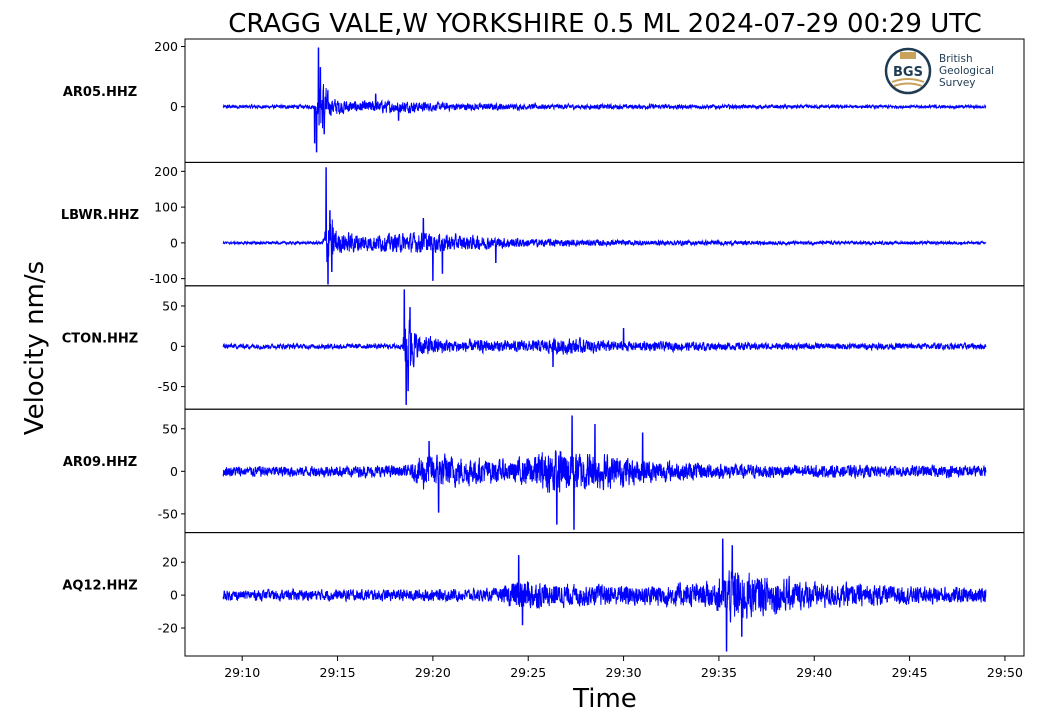  I want to click on station-label: CTON.HHZ, so click(100, 339).